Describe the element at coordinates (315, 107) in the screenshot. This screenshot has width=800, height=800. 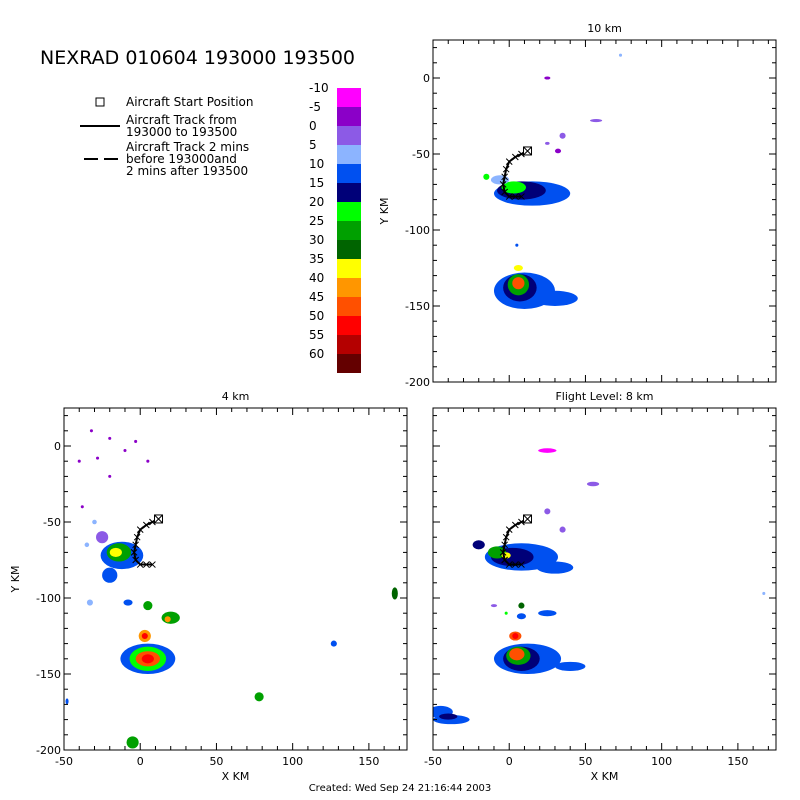
I see `colorbar-label: -5` at that location.